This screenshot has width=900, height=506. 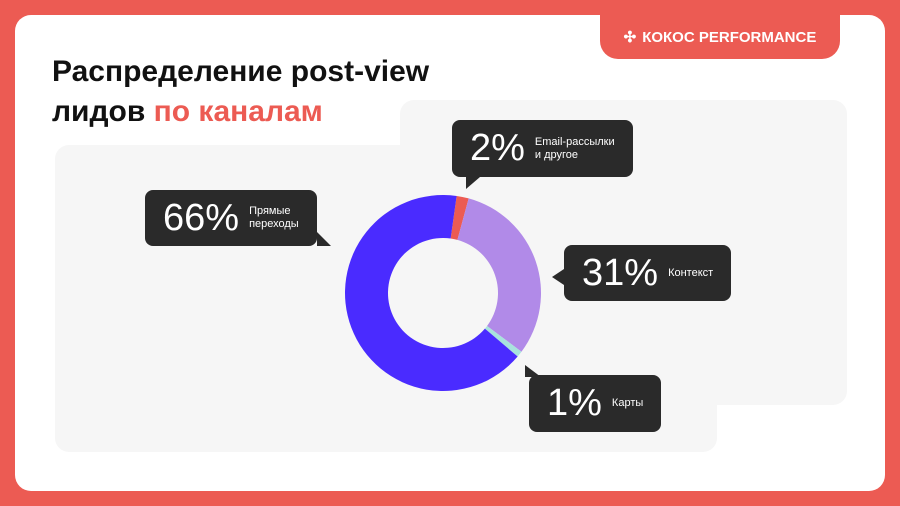 I want to click on title-line: Распределение post-view, so click(x=241, y=71).